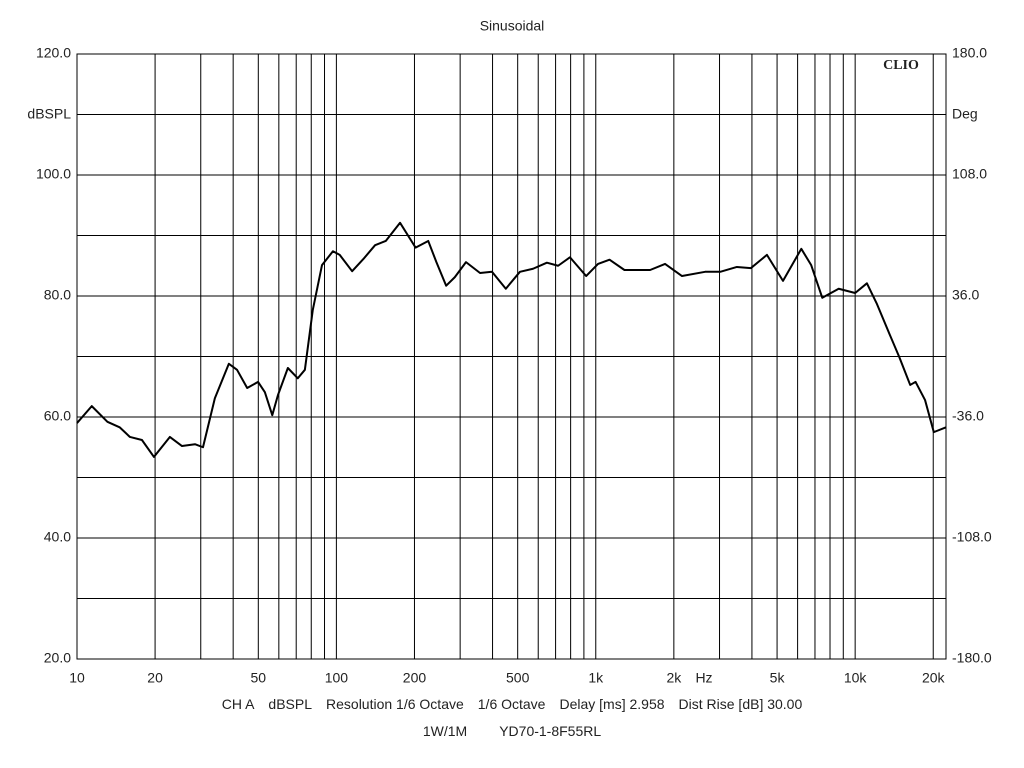 The height and width of the screenshot is (768, 1024). What do you see at coordinates (49, 114) in the screenshot?
I see `y-axis-label: dBSPL` at bounding box center [49, 114].